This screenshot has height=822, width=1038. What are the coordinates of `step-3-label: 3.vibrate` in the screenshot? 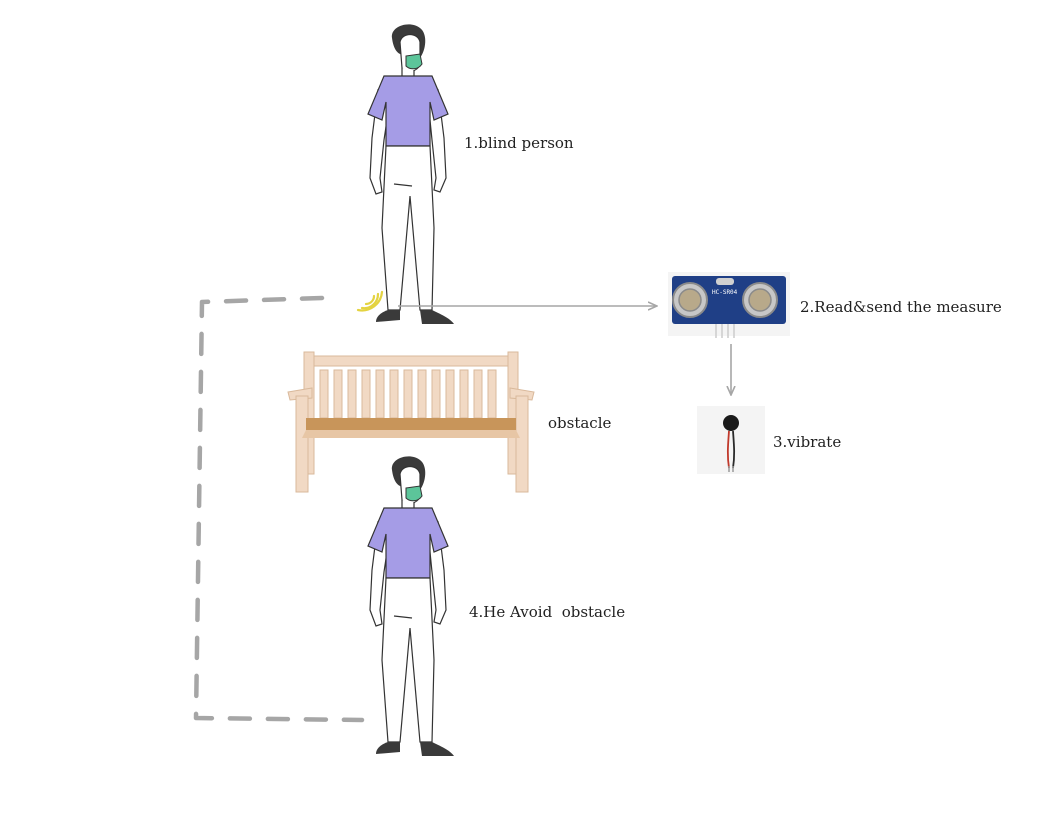 It's located at (807, 442).